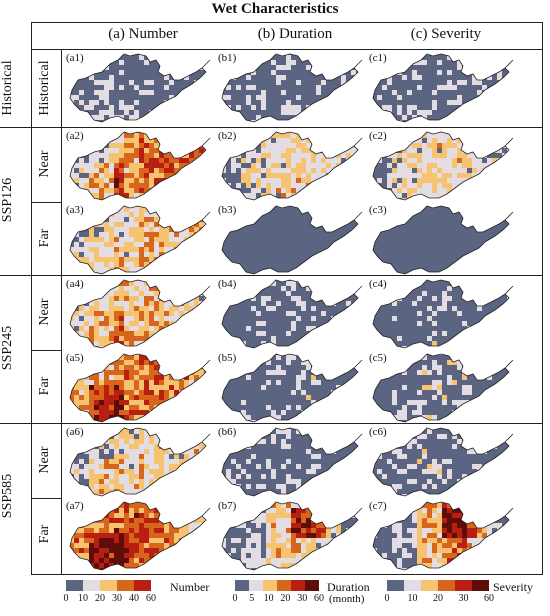 The image size is (550, 616). What do you see at coordinates (75, 506) in the screenshot?
I see `panel-label: (a7)` at bounding box center [75, 506].